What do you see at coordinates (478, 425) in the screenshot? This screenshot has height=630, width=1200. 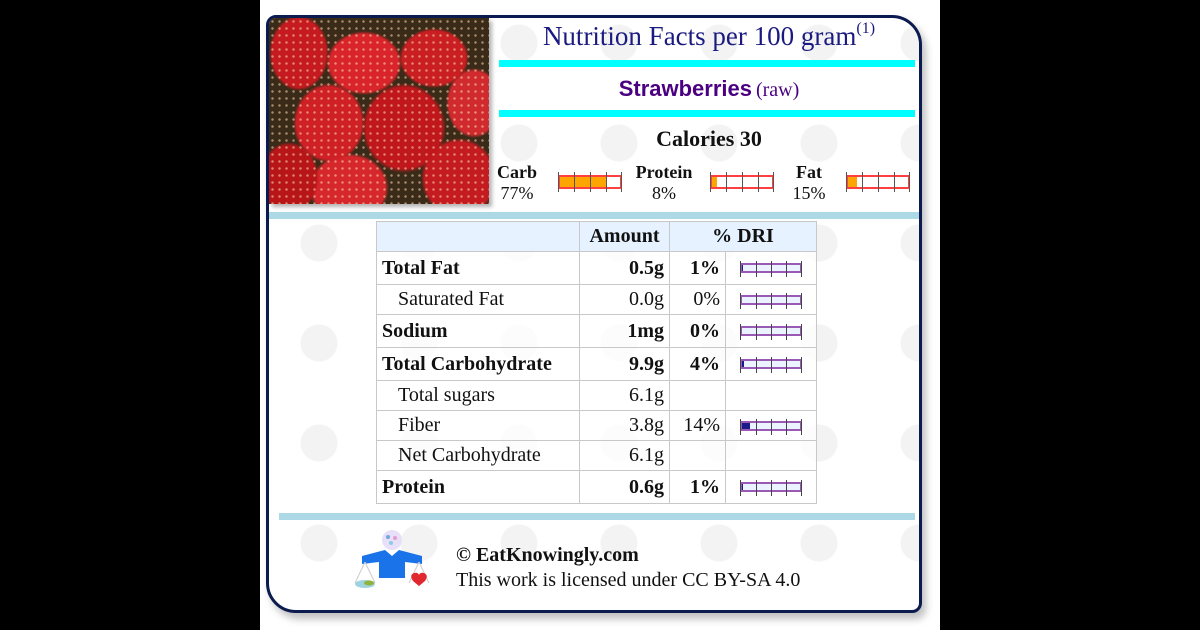 I see `nutrient-name: Fiber` at bounding box center [478, 425].